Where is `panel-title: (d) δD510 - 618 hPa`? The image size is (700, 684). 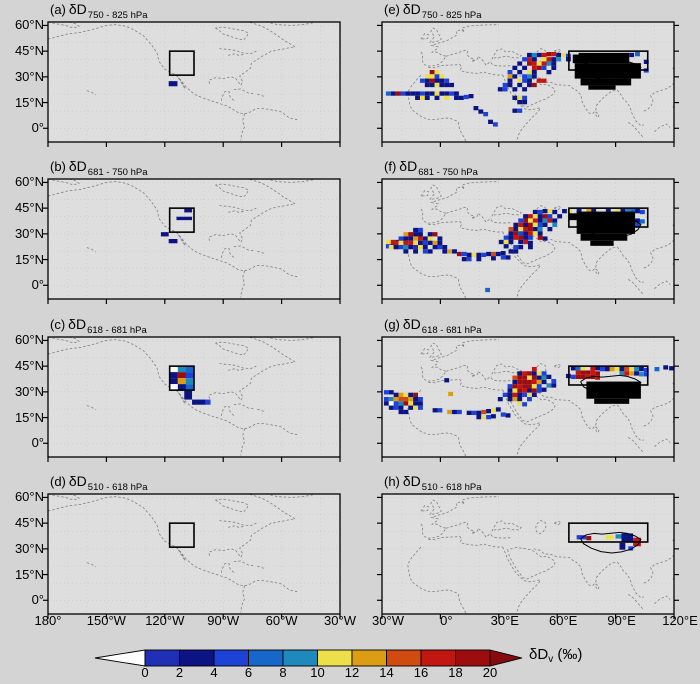
panel-title: (d) δD510 - 618 hPa is located at coordinates (99, 483).